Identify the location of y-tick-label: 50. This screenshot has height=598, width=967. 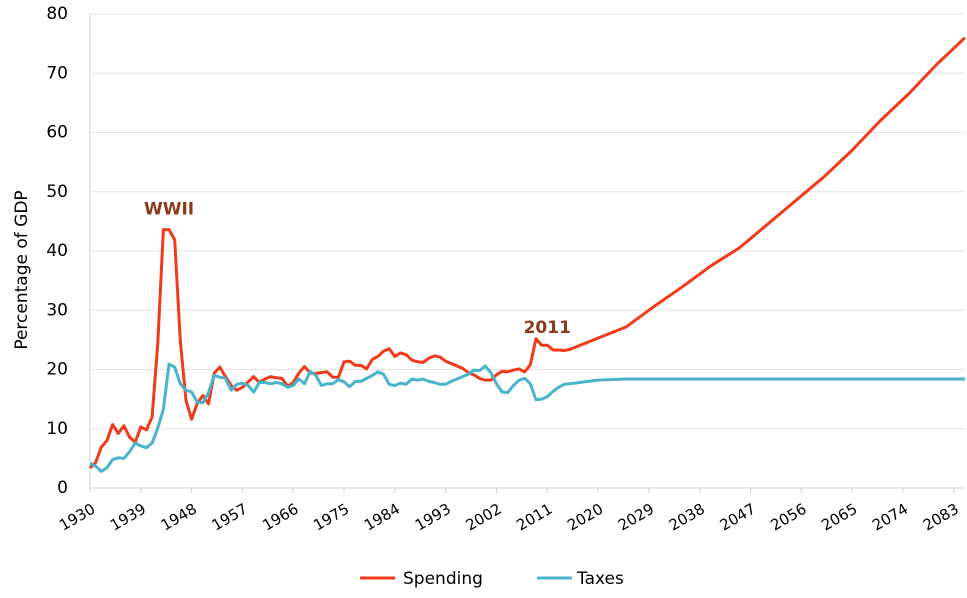
(57, 192).